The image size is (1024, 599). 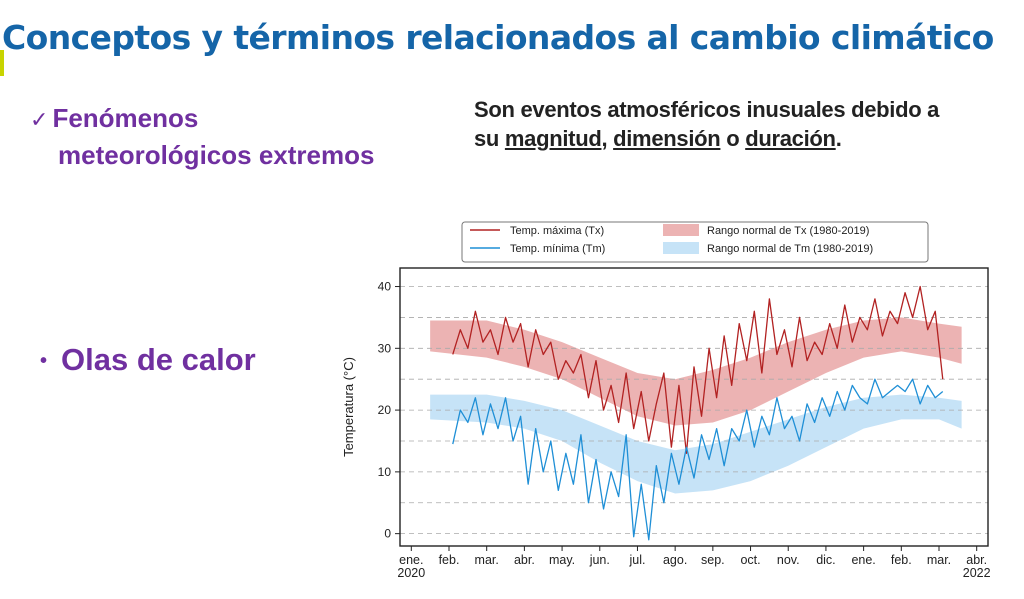 I want to click on legend-tx-range-label: Rango normal de Tx (1980-2019), so click(x=788, y=231).